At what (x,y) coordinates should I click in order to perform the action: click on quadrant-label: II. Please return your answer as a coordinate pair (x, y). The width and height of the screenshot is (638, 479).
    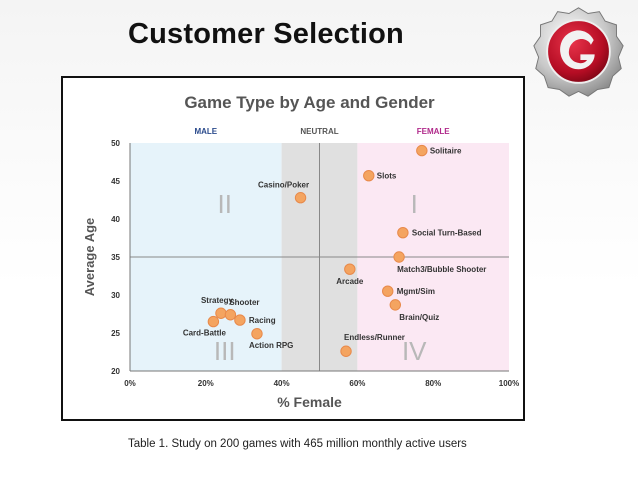
    Looking at the image, I should click on (225, 204).